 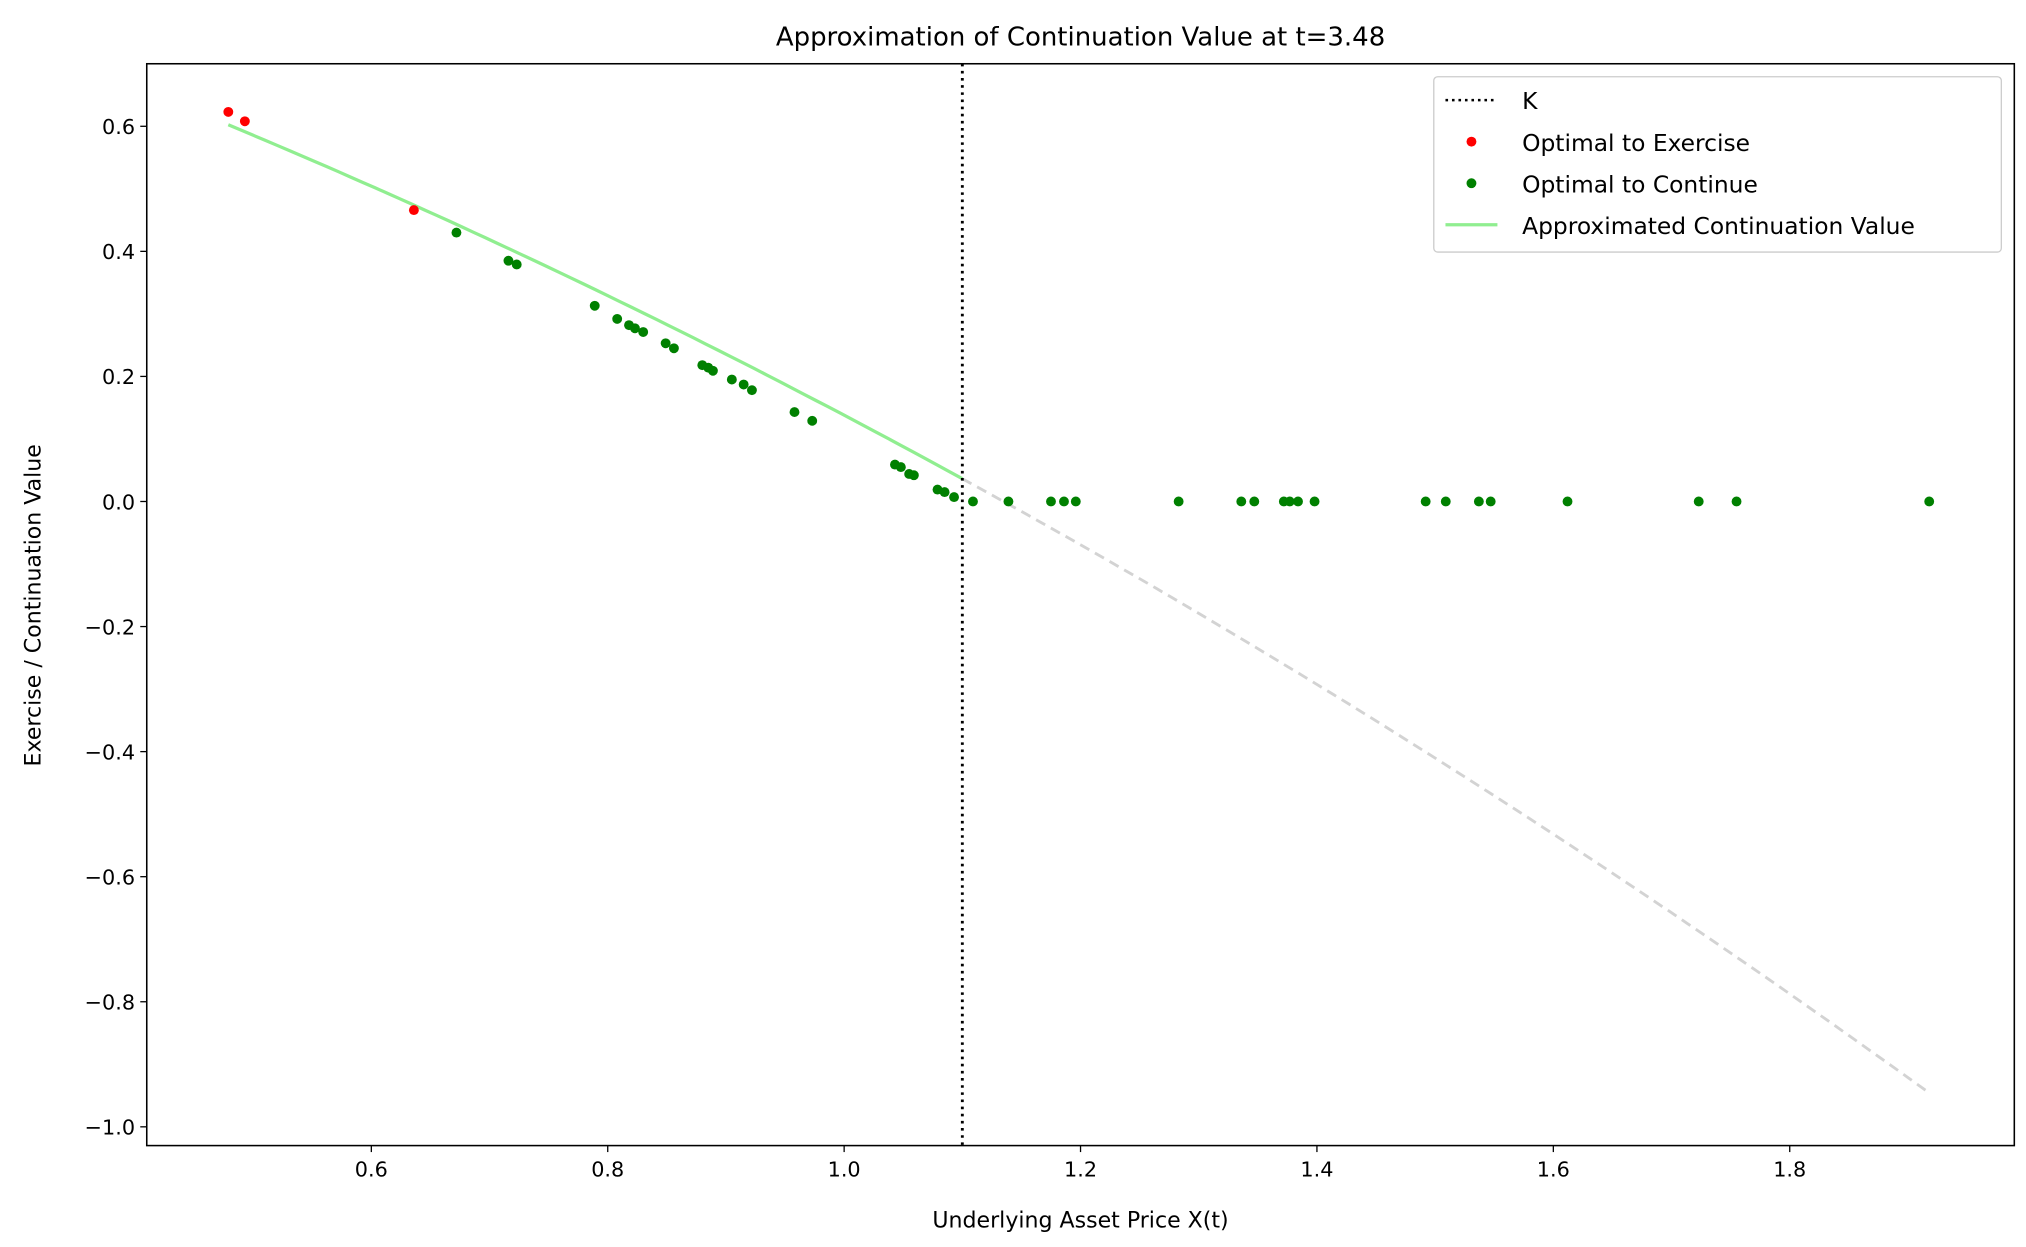 What do you see at coordinates (118, 502) in the screenshot?
I see `y-tick-label: 0.0` at bounding box center [118, 502].